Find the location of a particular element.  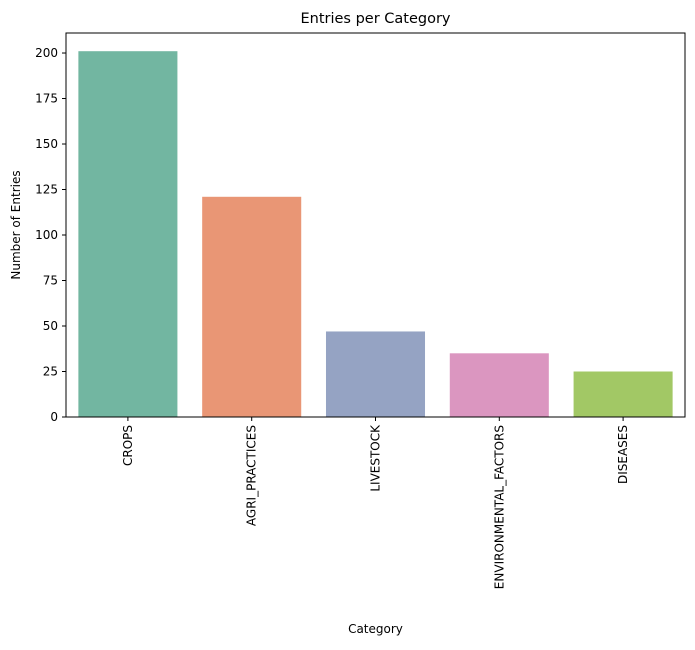

y-tick-label: 25 is located at coordinates (50, 372).